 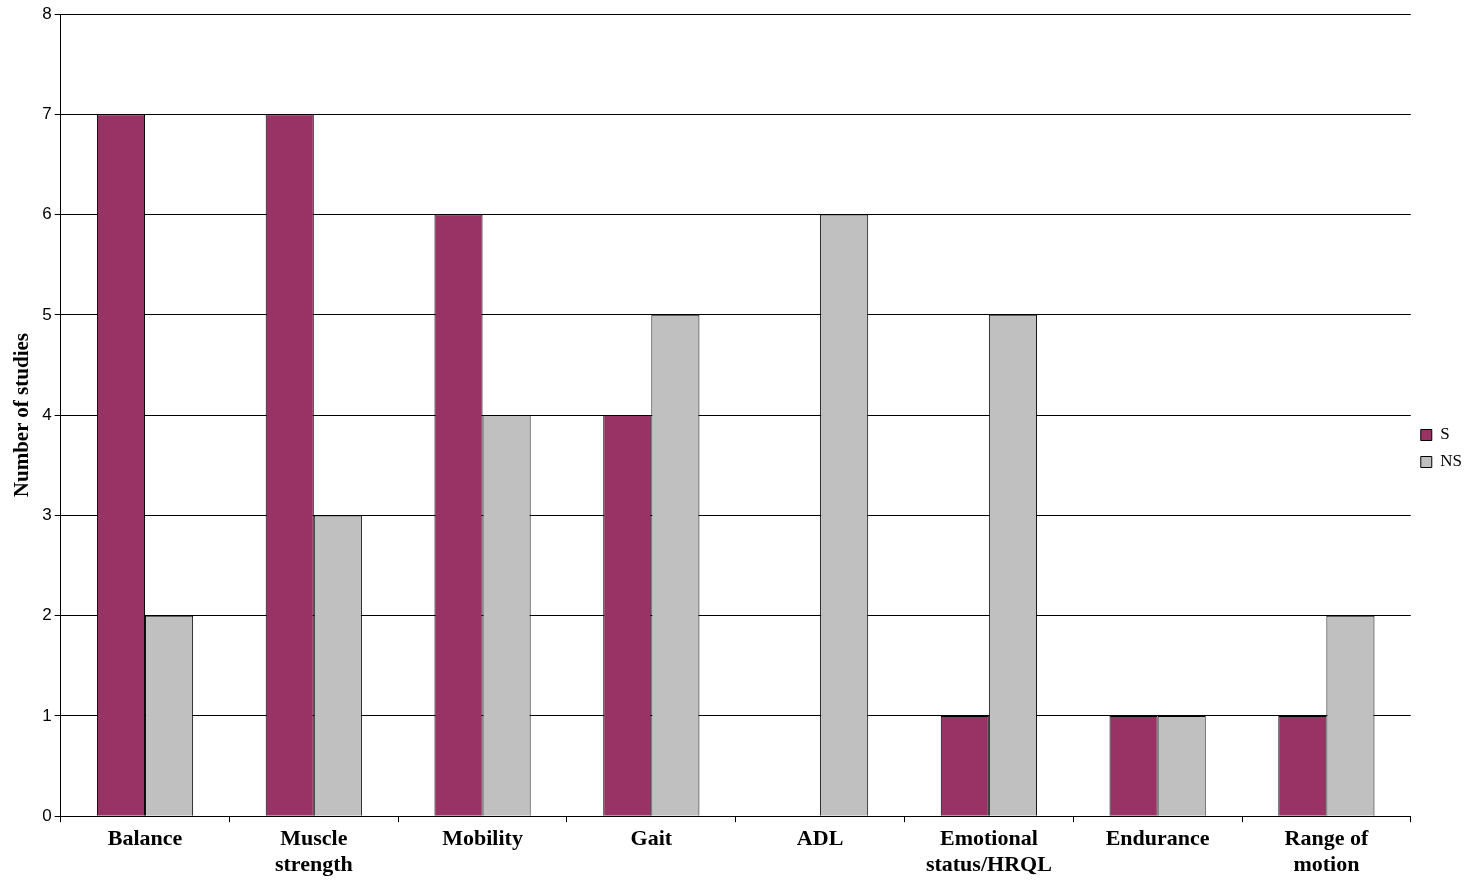 What do you see at coordinates (313, 851) in the screenshot?
I see `x-tick-label: Muscle strength` at bounding box center [313, 851].